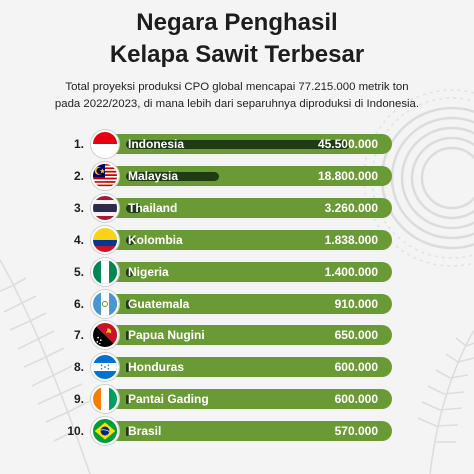  What do you see at coordinates (105, 207) in the screenshot?
I see `flag-thailand-icon` at bounding box center [105, 207].